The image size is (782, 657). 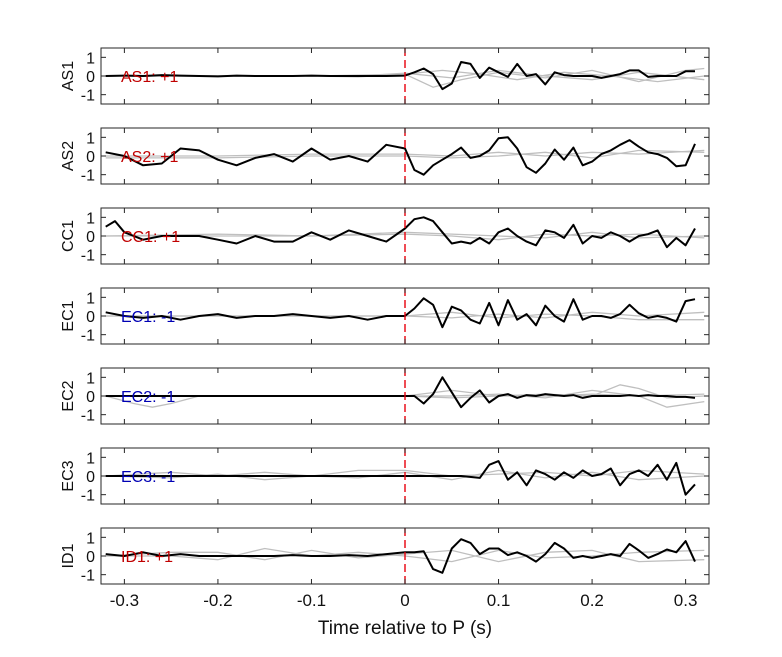 What do you see at coordinates (311, 600) in the screenshot?
I see `x-tick-label: -0.1` at bounding box center [311, 600].